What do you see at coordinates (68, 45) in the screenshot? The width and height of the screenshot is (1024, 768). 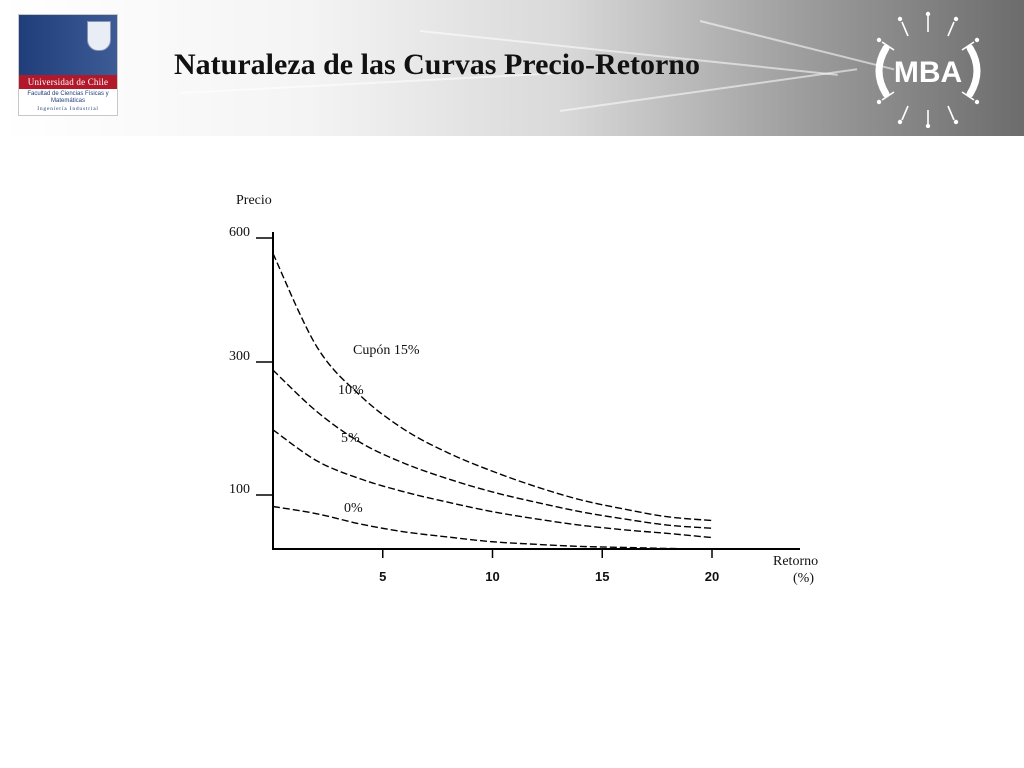 I see `university-crest-icon` at bounding box center [68, 45].